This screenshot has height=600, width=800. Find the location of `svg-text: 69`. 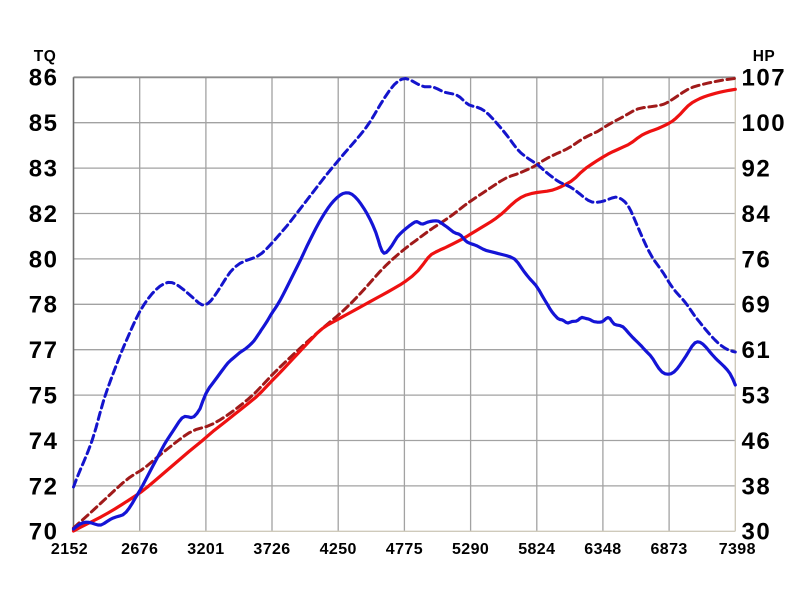

svg-text: 69 is located at coordinates (757, 305).